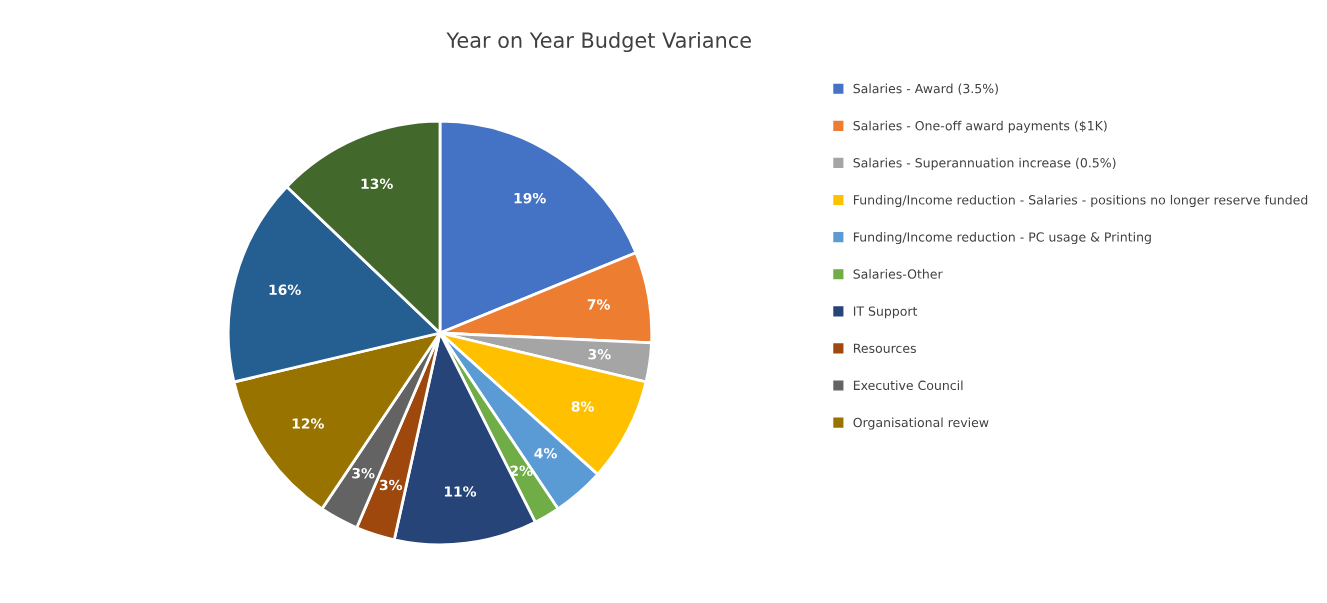 The image size is (1327, 603). What do you see at coordinates (980, 126) in the screenshot?
I see `legend-label: Salaries - One-off award payments ($1K)` at bounding box center [980, 126].